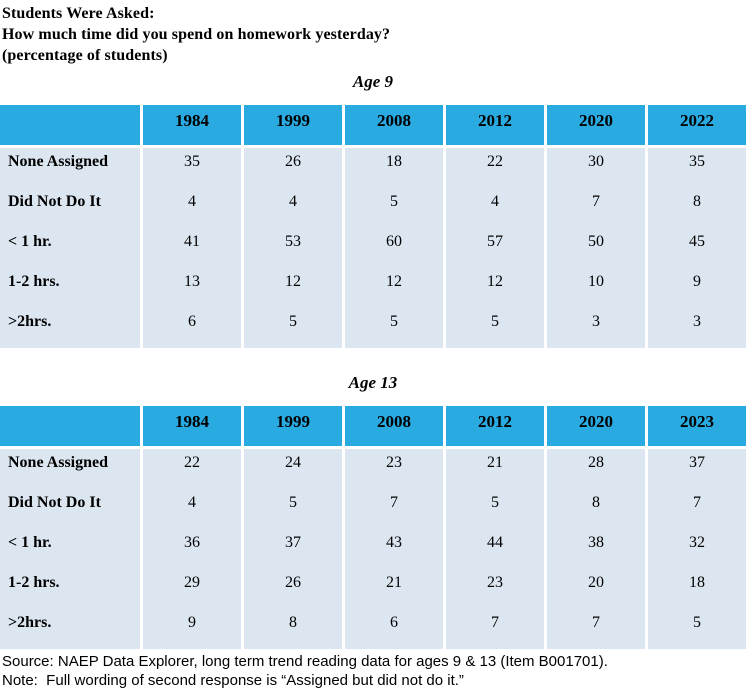 This screenshot has width=746, height=690. Describe the element at coordinates (697, 248) in the screenshot. I see `value-cell: 45` at that location.